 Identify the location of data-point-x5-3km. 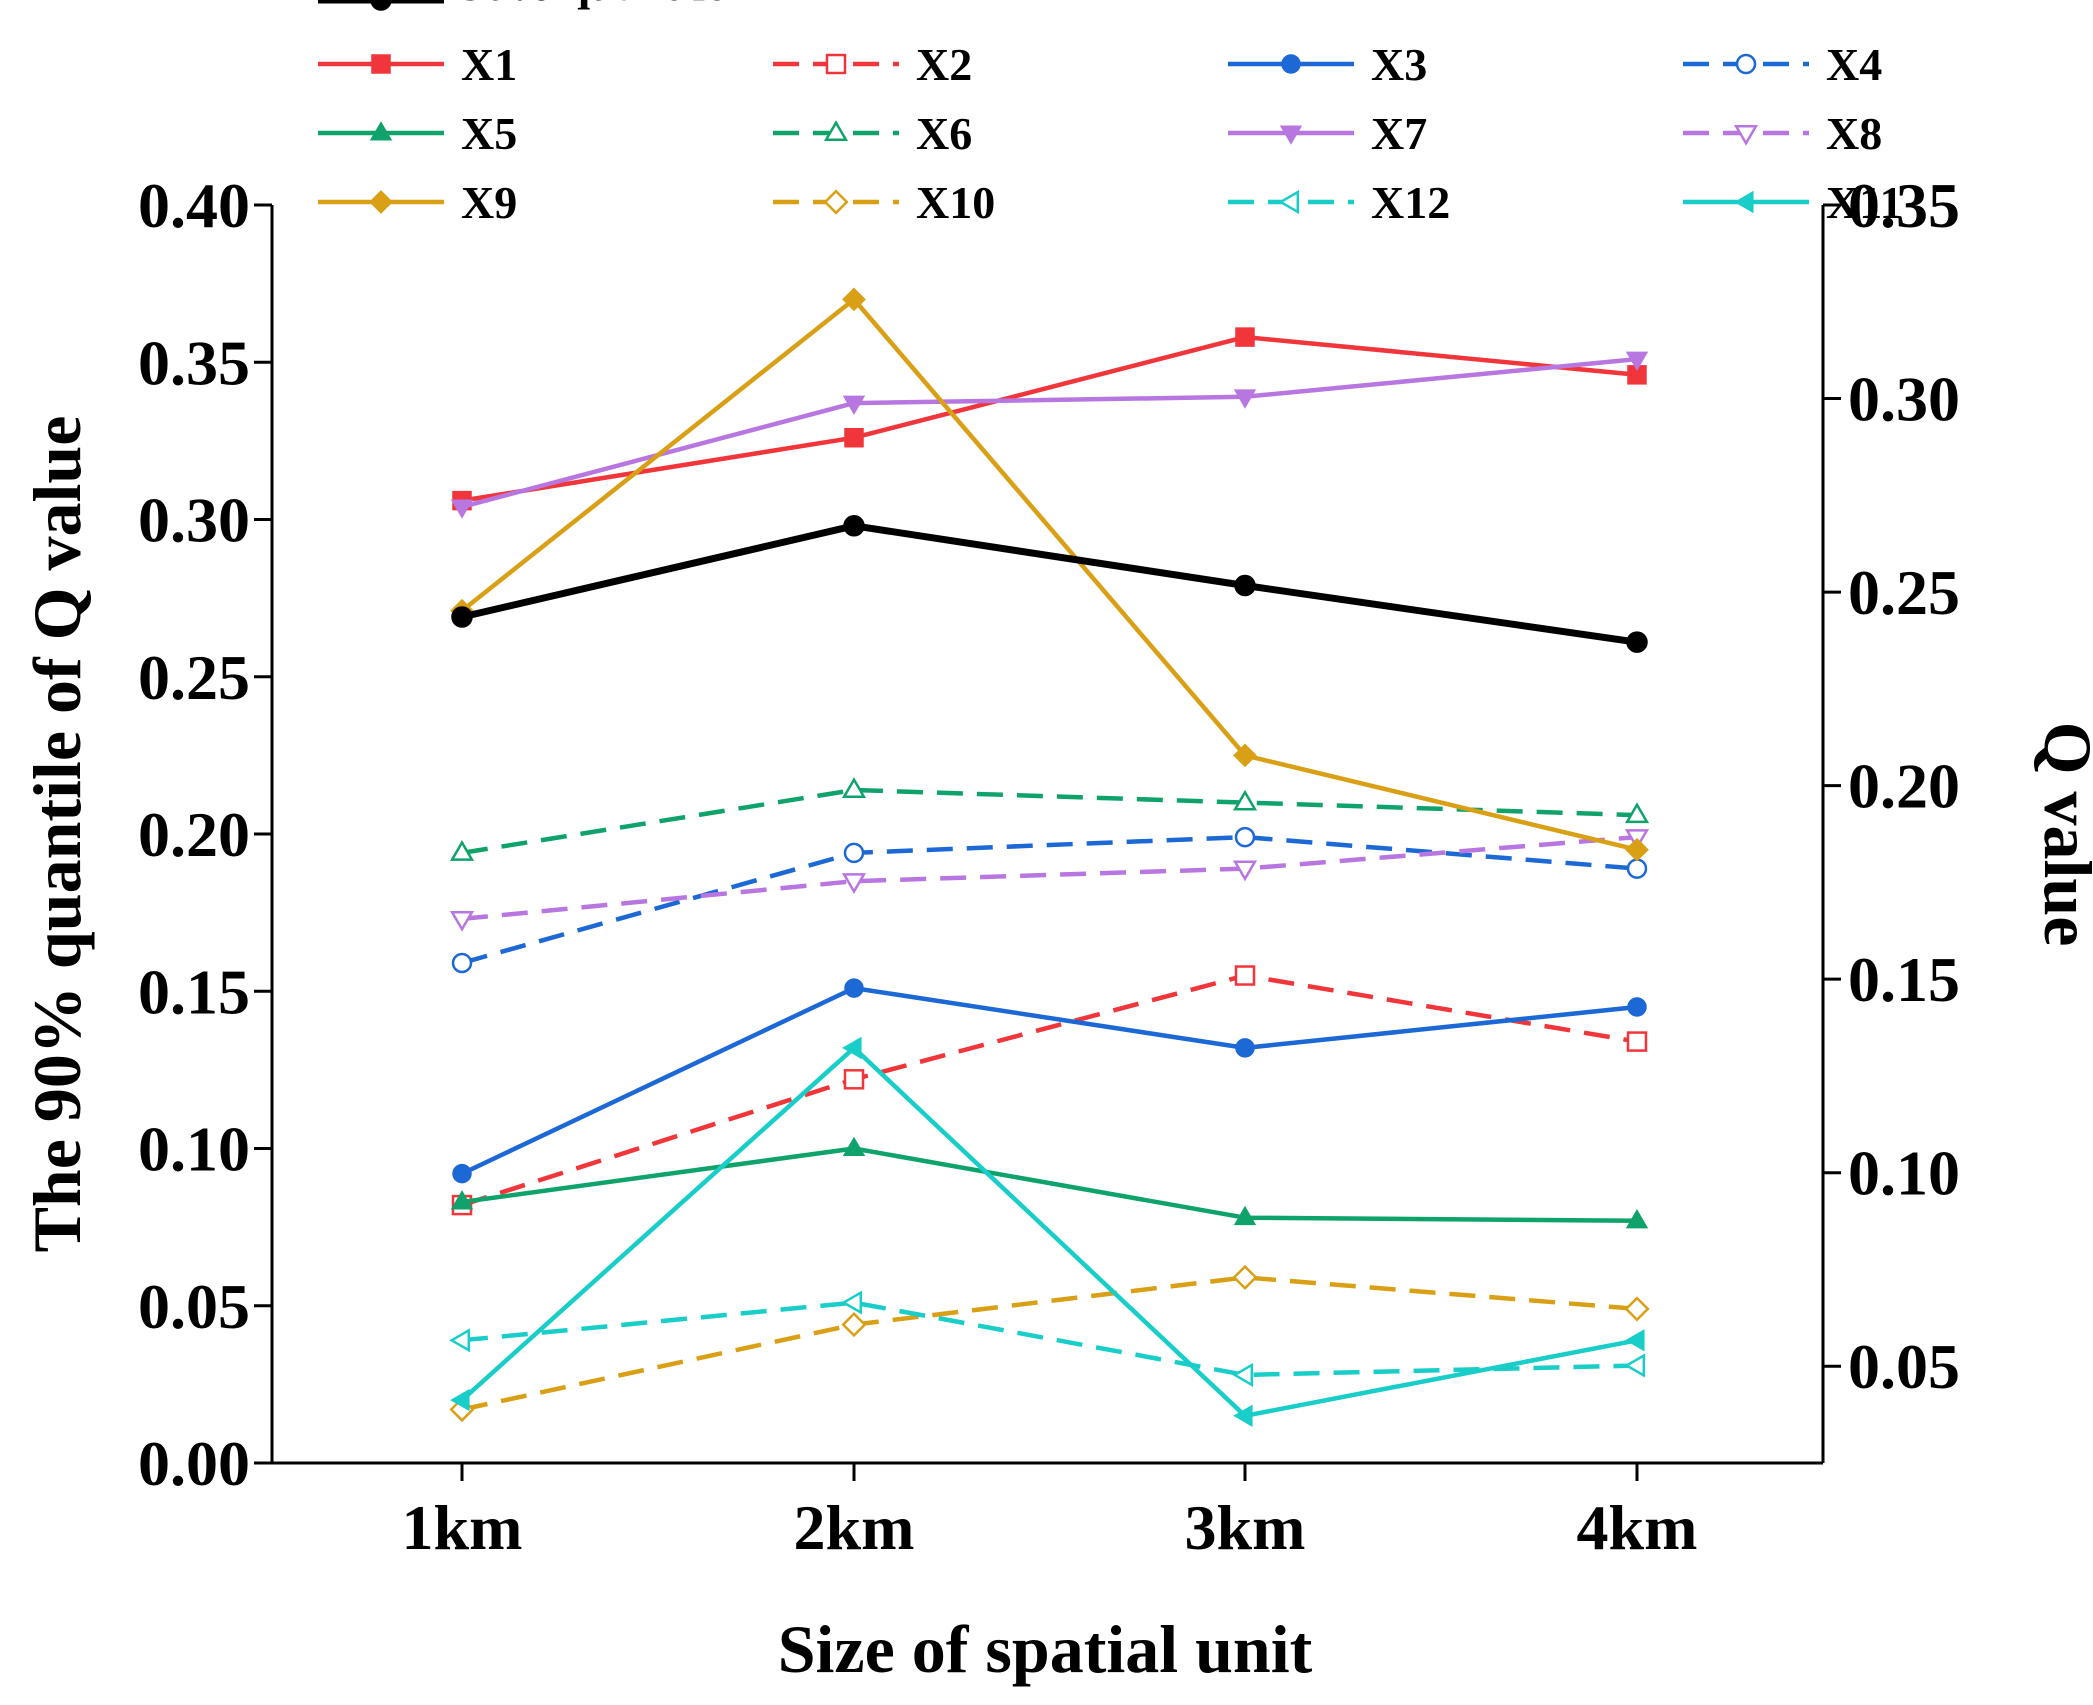
(1245, 1215).